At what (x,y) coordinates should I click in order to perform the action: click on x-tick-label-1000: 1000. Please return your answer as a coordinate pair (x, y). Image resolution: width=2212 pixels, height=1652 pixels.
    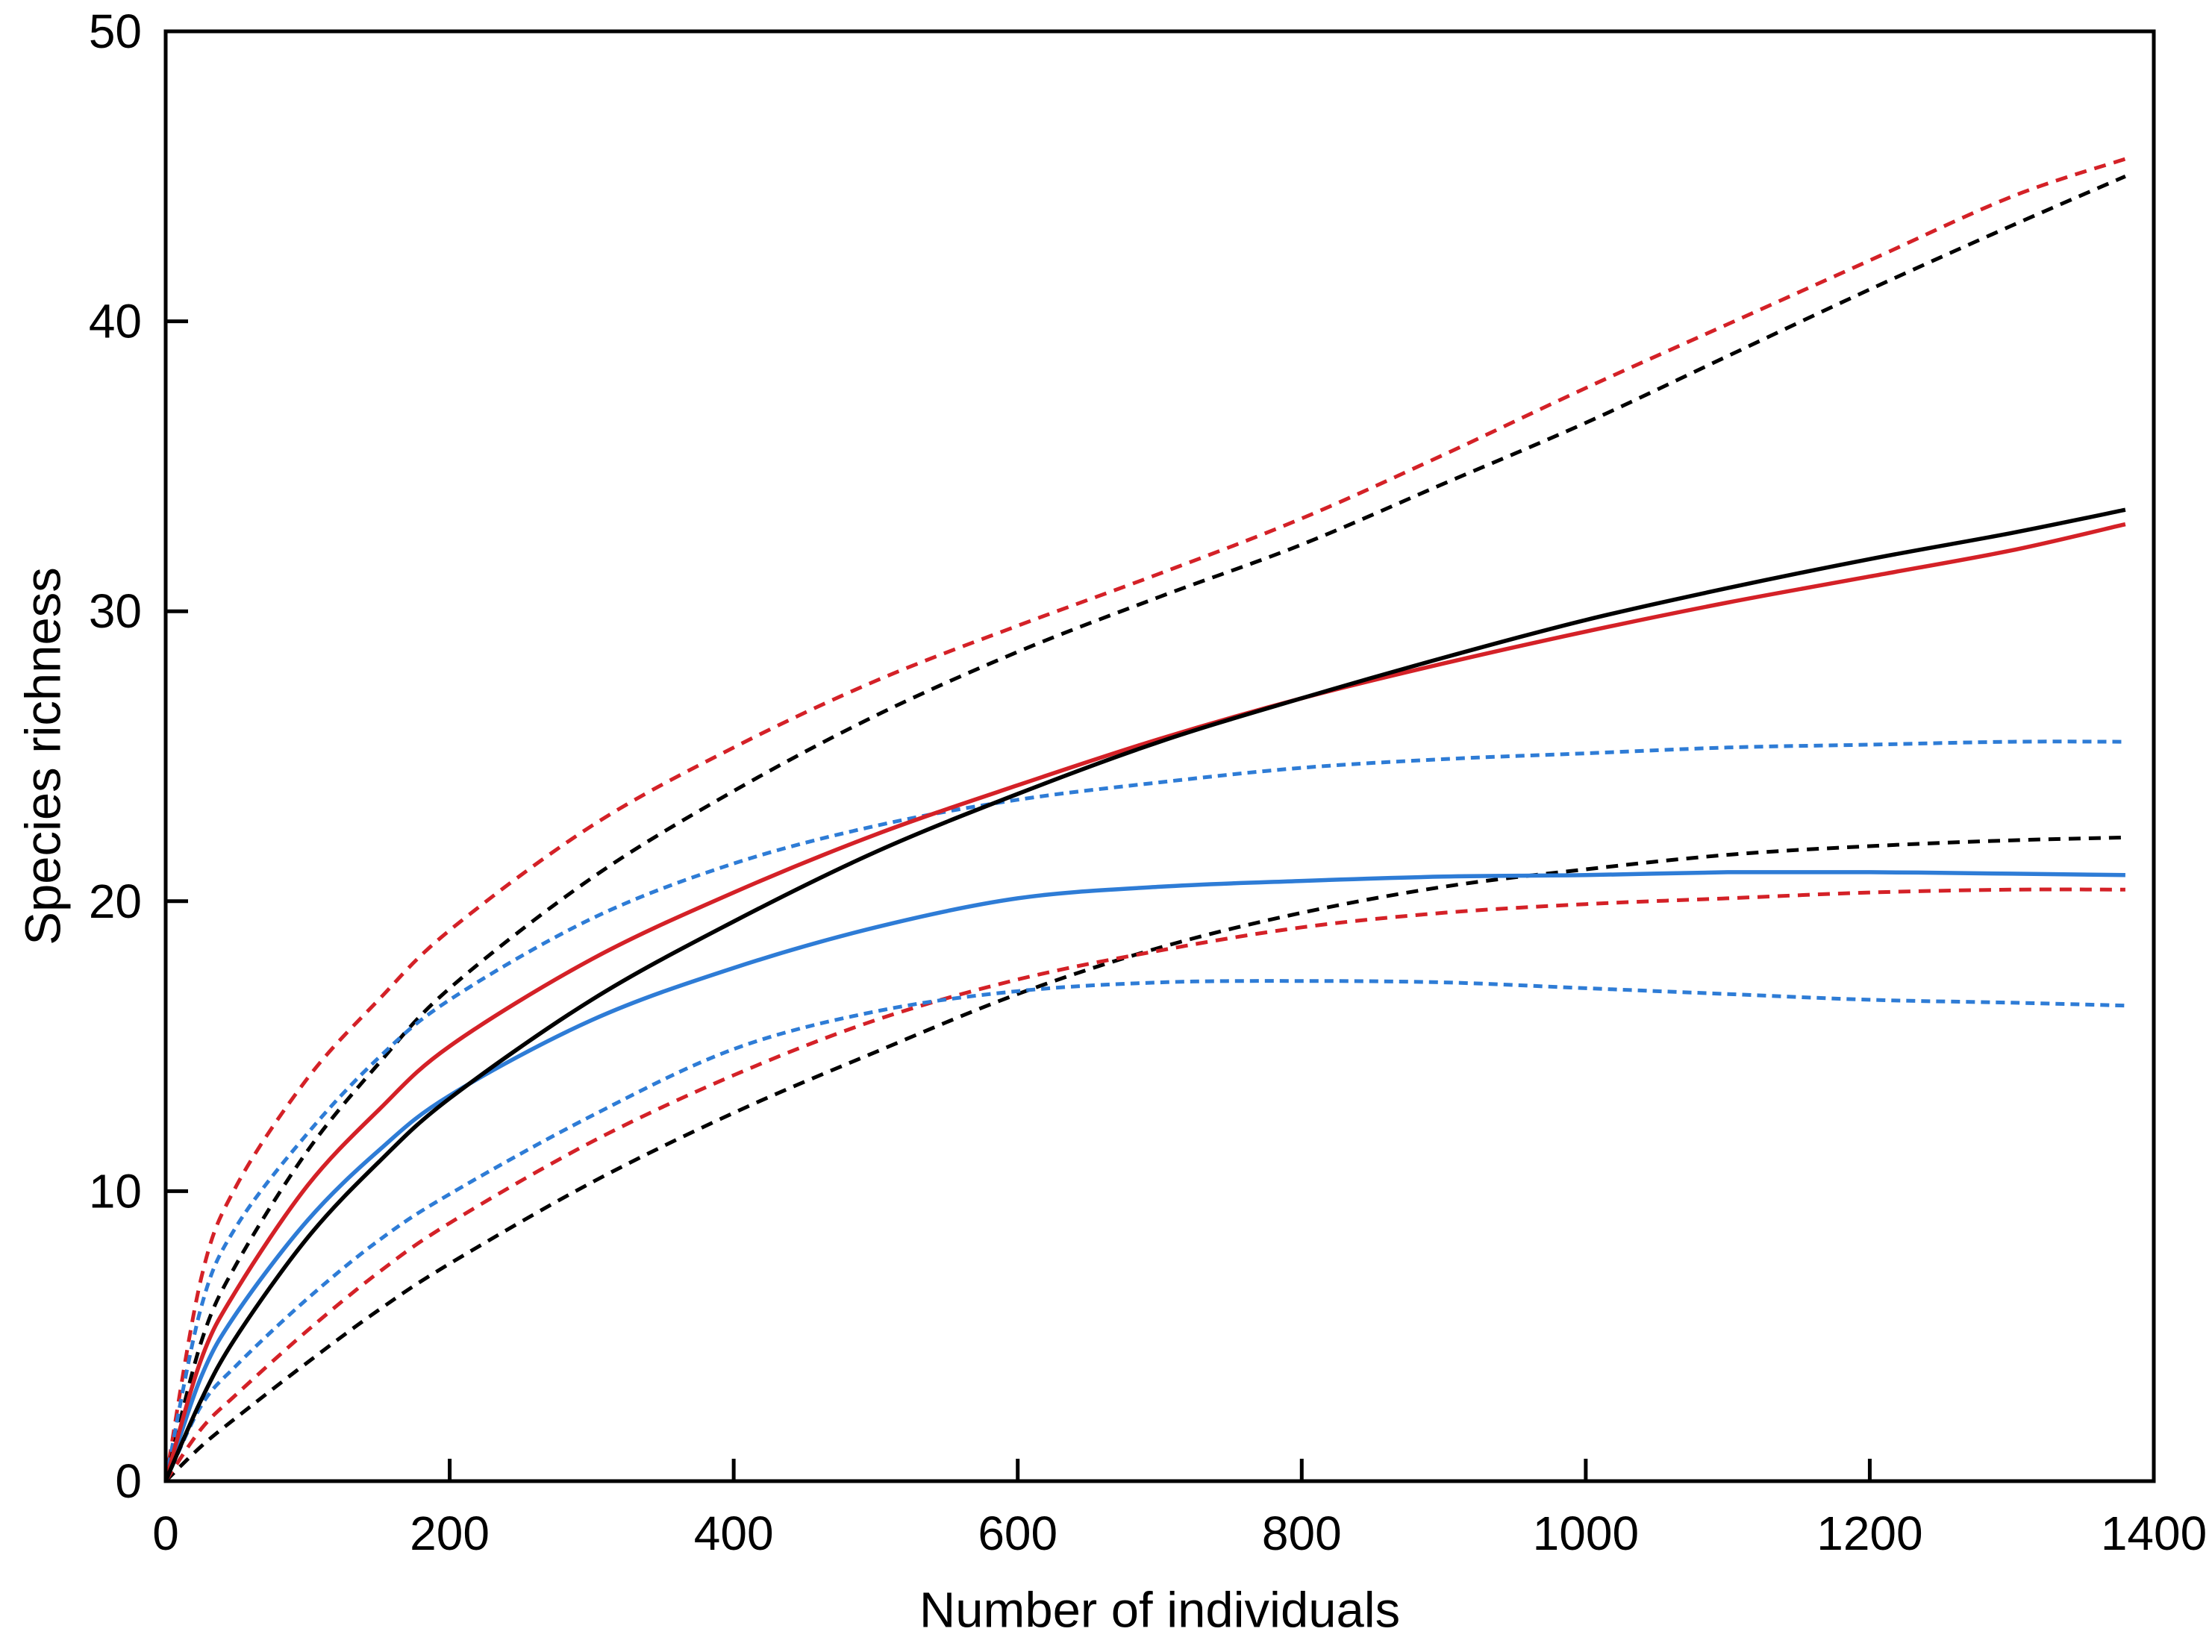
    Looking at the image, I should click on (1586, 1533).